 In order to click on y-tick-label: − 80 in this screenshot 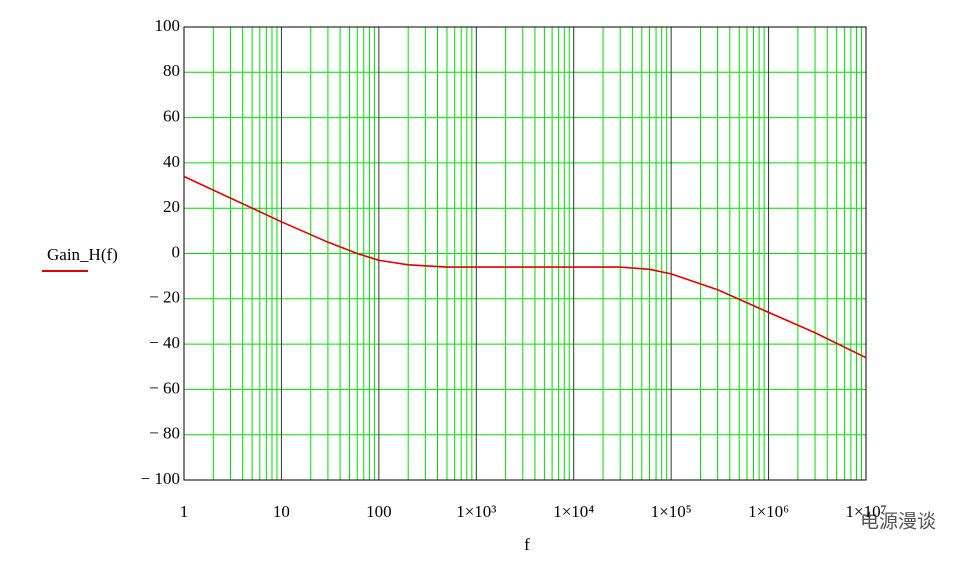, I will do `click(164, 433)`.